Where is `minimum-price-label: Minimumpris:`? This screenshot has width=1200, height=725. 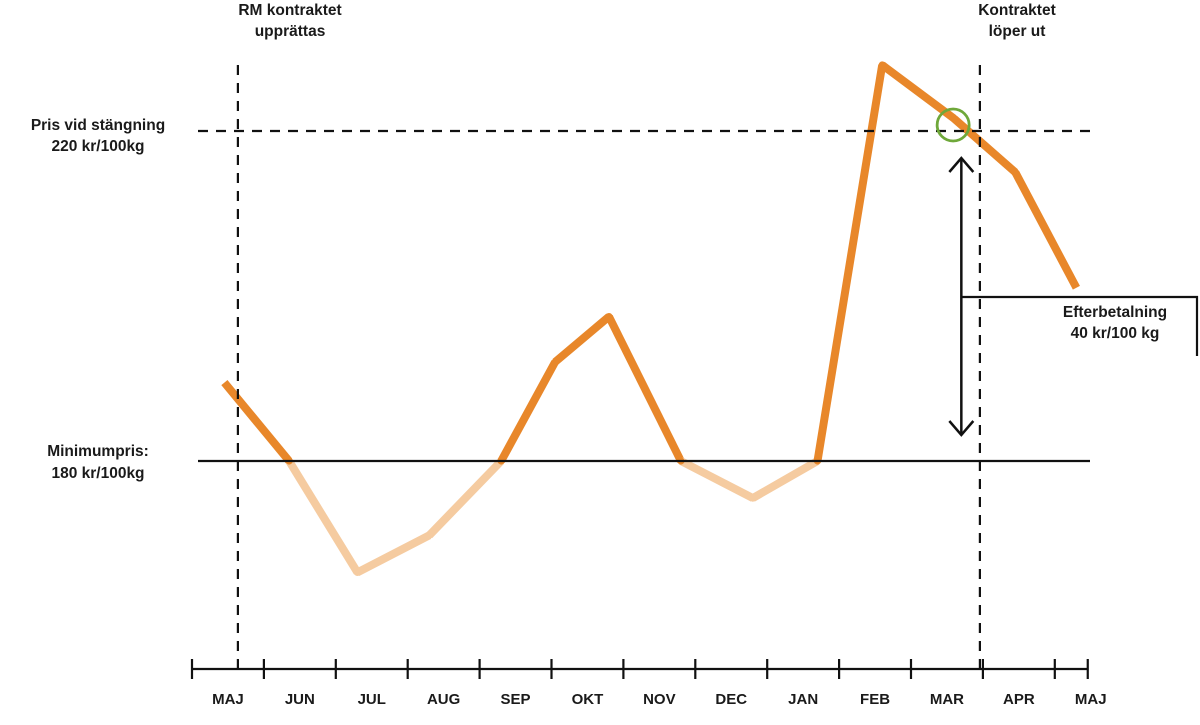
minimum-price-label: Minimumpris: is located at coordinates (98, 451).